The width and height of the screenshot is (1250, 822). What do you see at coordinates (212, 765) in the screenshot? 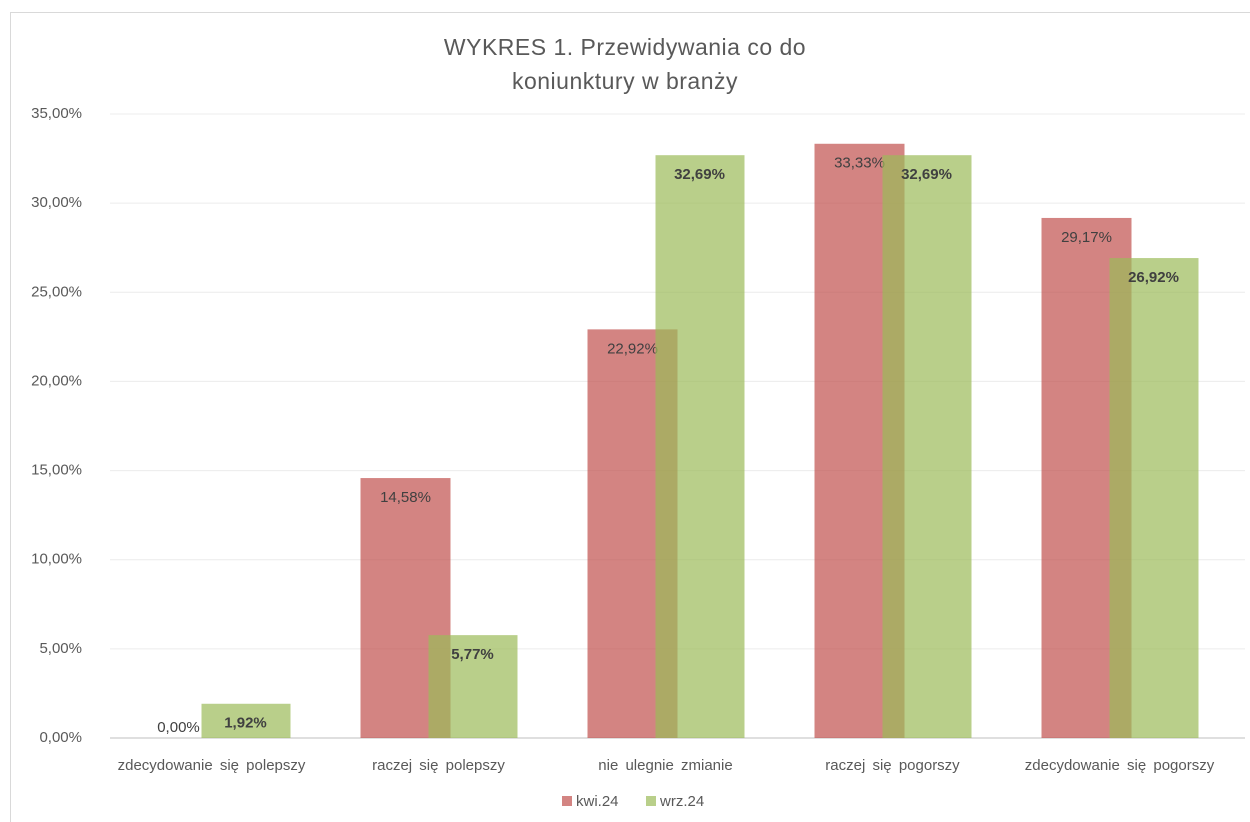
I see `x-tick-label: zdecydowanie się polepszy` at bounding box center [212, 765].